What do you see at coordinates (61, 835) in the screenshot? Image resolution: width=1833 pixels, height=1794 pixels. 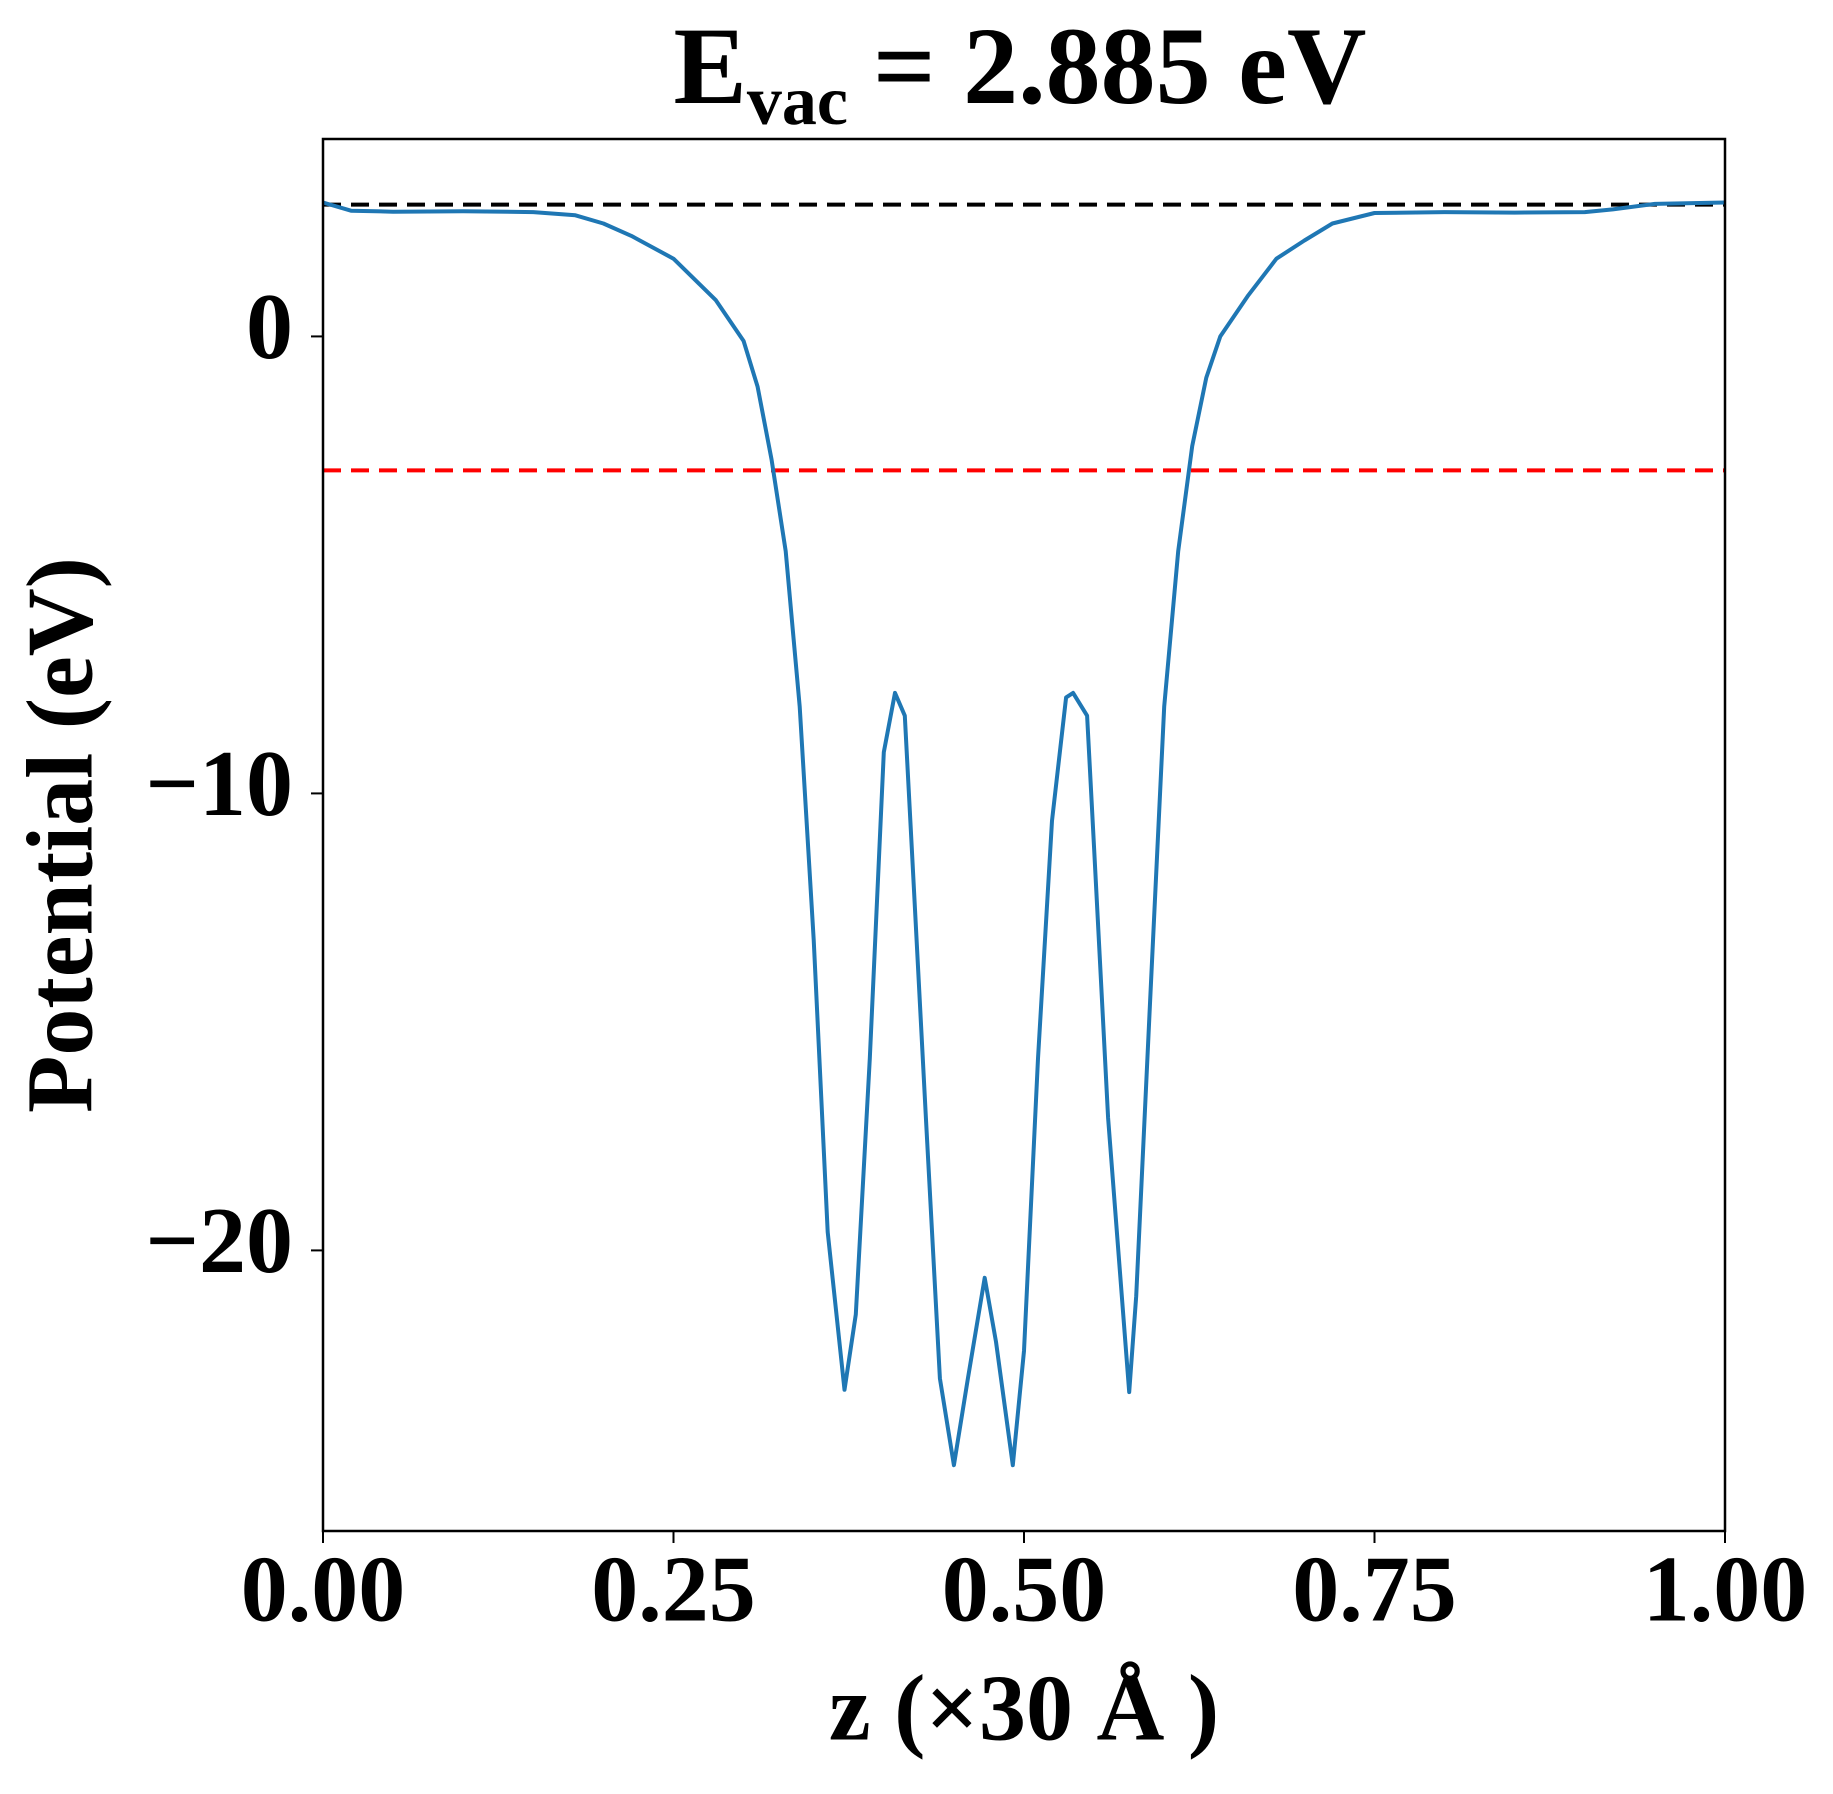 I see `y-axis-label: Potential (eV)` at bounding box center [61, 835].